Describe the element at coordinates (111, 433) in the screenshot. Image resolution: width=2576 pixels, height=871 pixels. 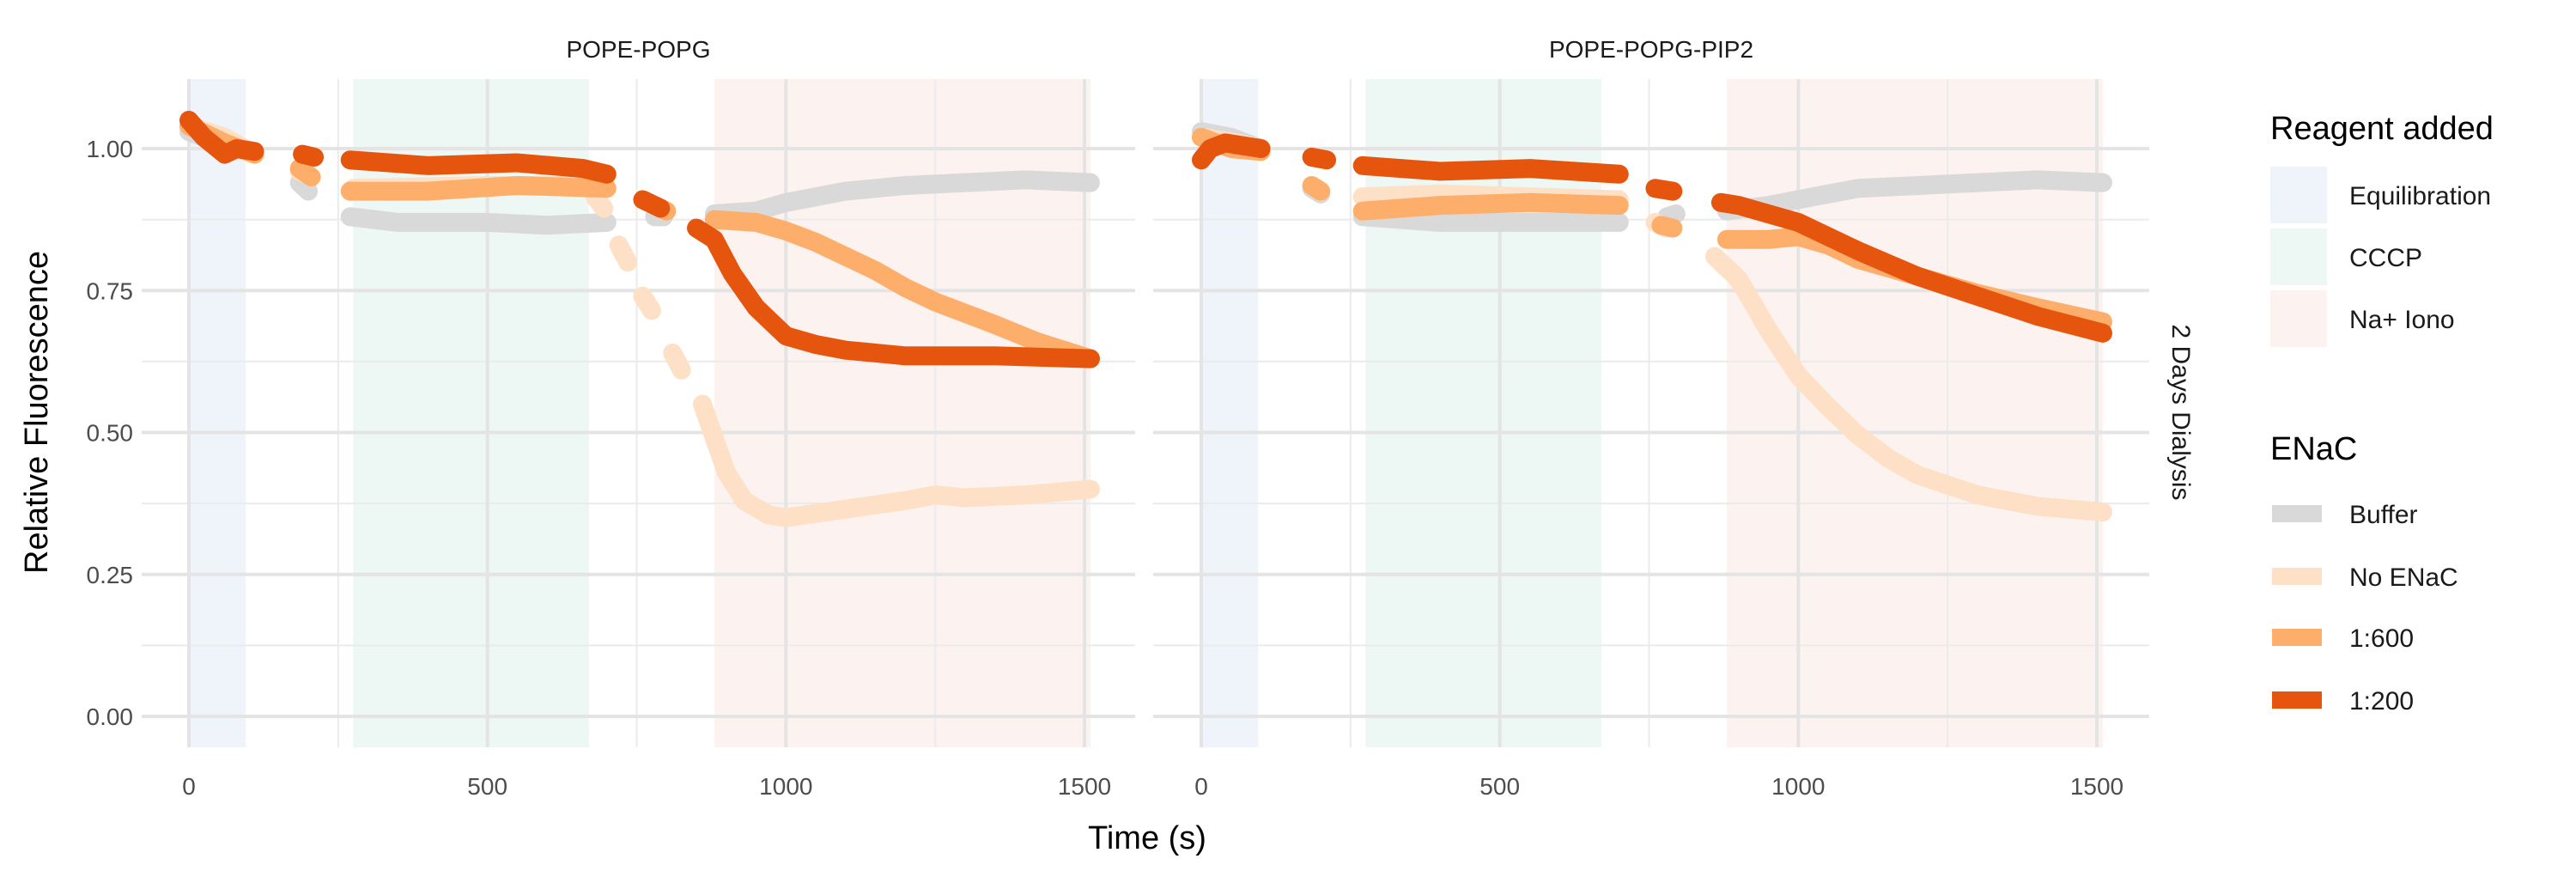
I see `y-tick-label: 0.50` at that location.